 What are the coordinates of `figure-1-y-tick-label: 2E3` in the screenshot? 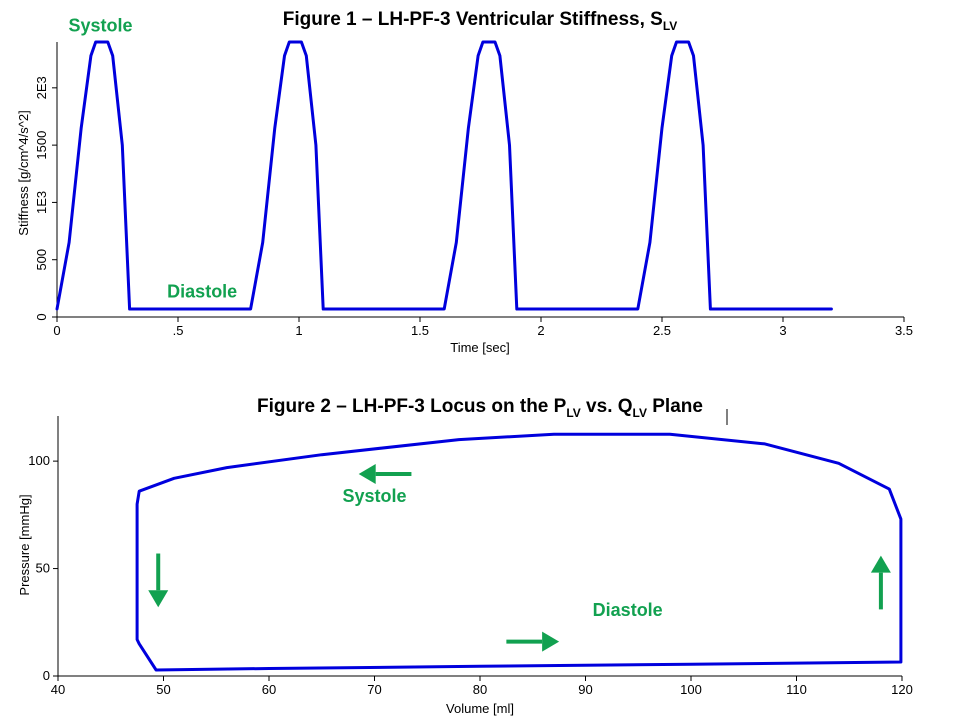 It's located at (41, 87).